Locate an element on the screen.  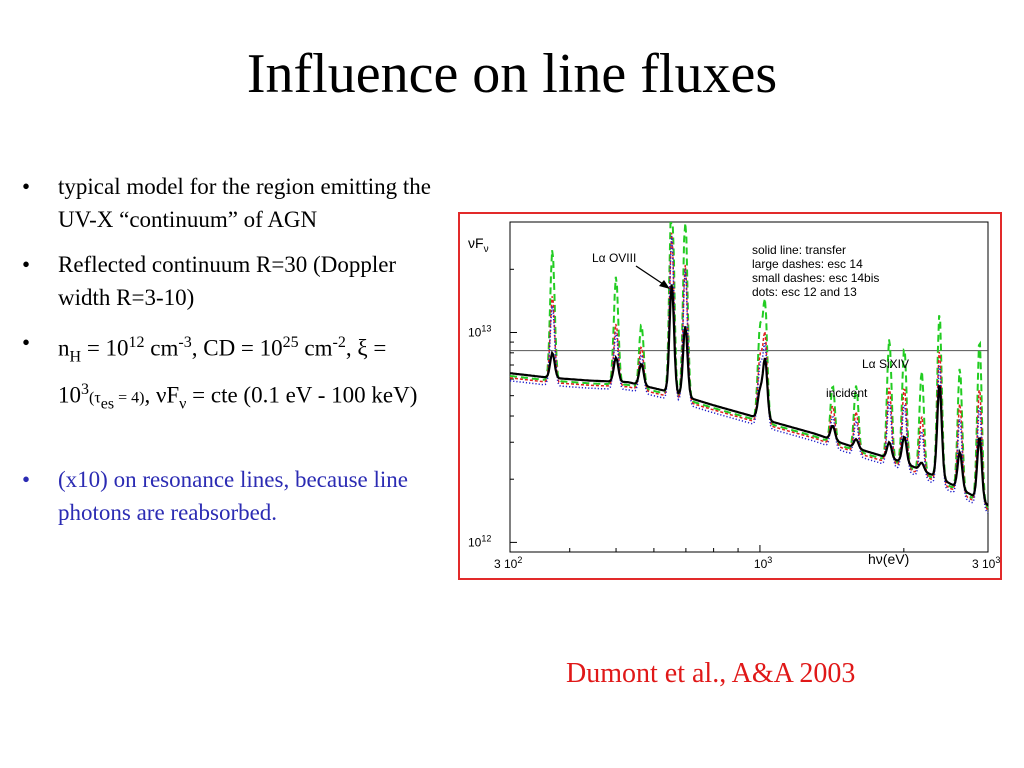
legend-esc14bis: small dashes: esc 14bis is located at coordinates (815, 278).